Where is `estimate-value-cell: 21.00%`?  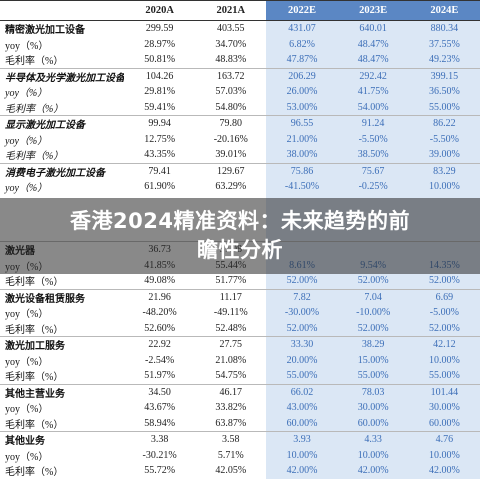 estimate-value-cell: 21.00% is located at coordinates (302, 139).